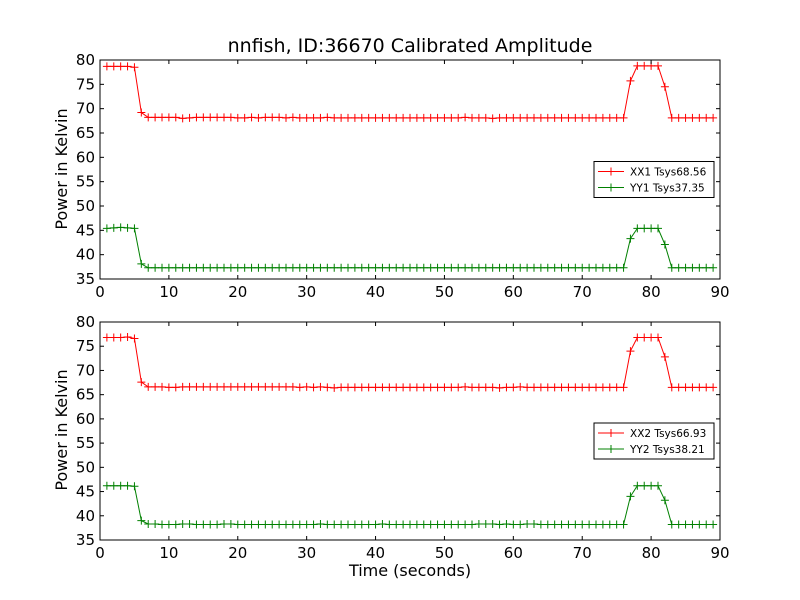 This screenshot has width=800, height=600. Describe the element at coordinates (85, 84) in the screenshot. I see `y-tick-label: 75` at that location.